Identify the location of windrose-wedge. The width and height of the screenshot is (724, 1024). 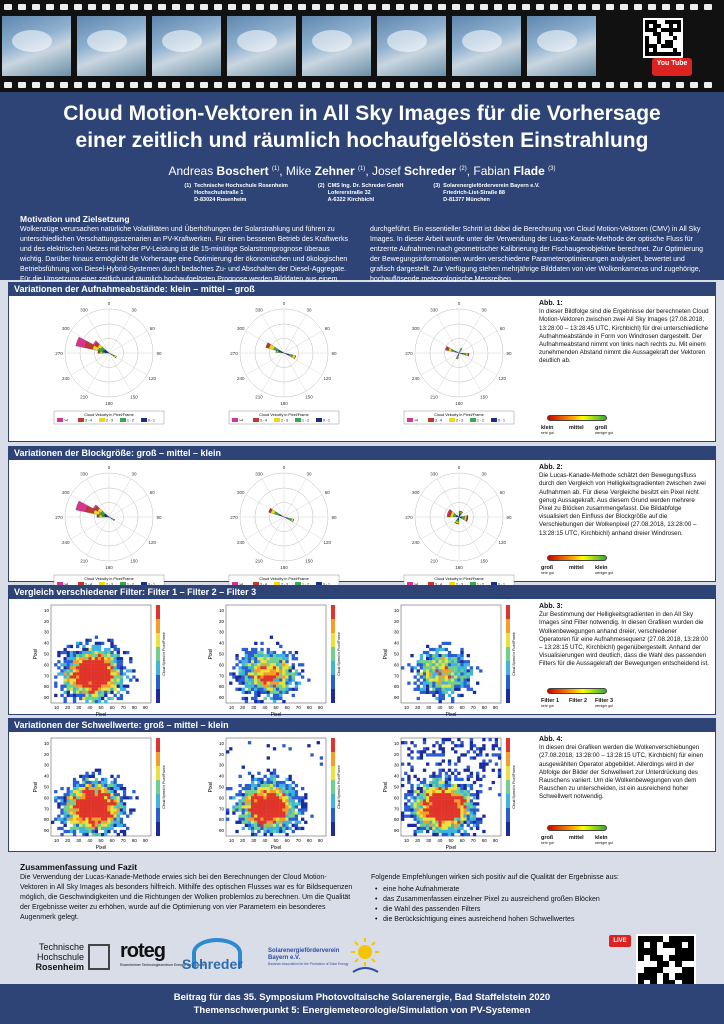
(295, 357).